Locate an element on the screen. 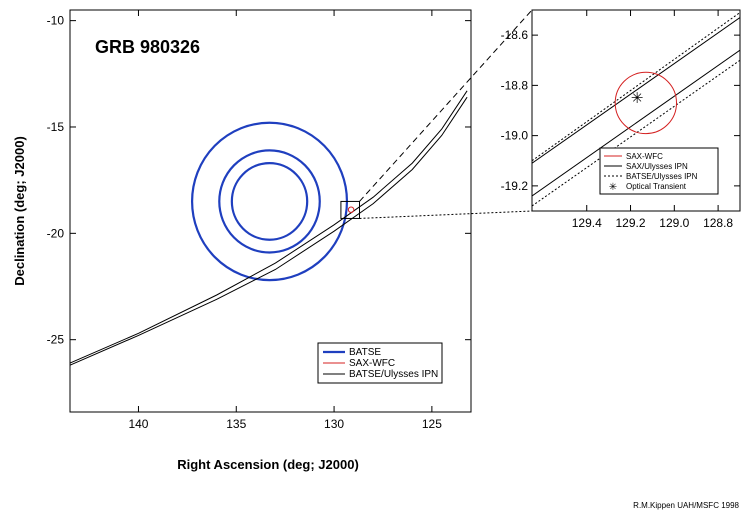  inset-legend-ot-marker: ✳ is located at coordinates (613, 187).